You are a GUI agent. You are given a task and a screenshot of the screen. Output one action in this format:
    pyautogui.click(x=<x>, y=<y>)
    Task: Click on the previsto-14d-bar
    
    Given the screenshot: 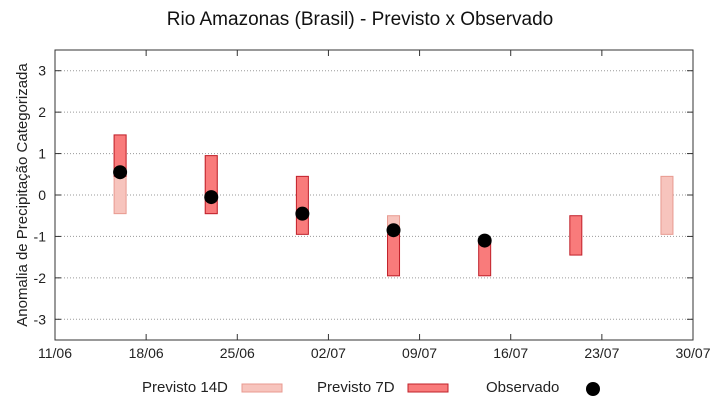 What is the action you would take?
    pyautogui.click(x=667, y=205)
    